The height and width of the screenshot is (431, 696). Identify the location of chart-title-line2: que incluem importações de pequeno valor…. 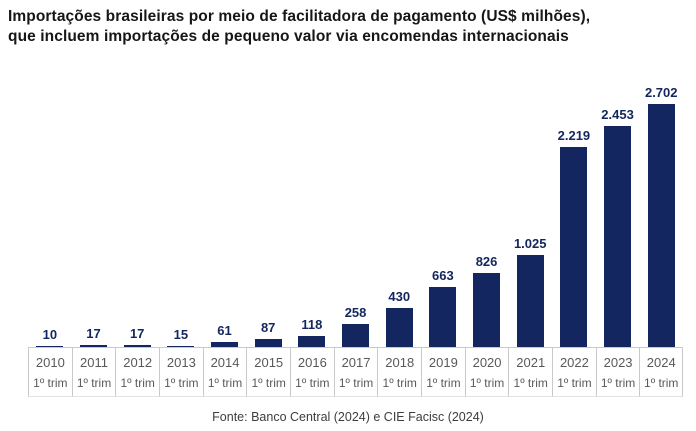
(288, 37).